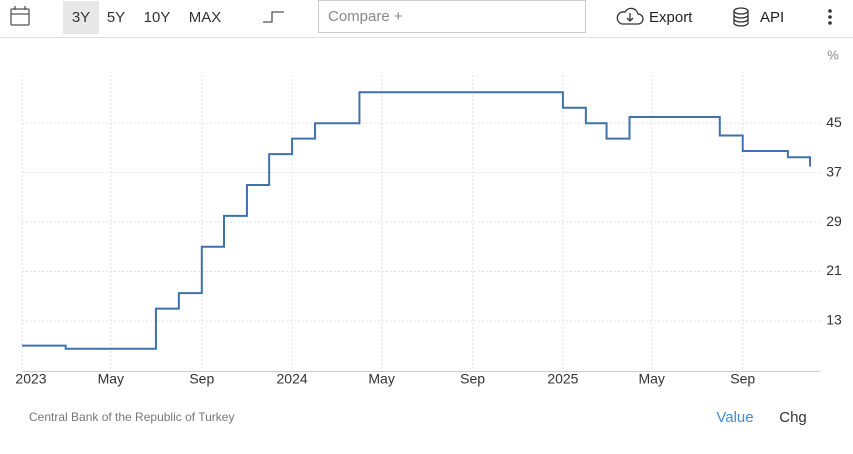 The width and height of the screenshot is (853, 454). I want to click on y-tick-label: 45, so click(834, 122).